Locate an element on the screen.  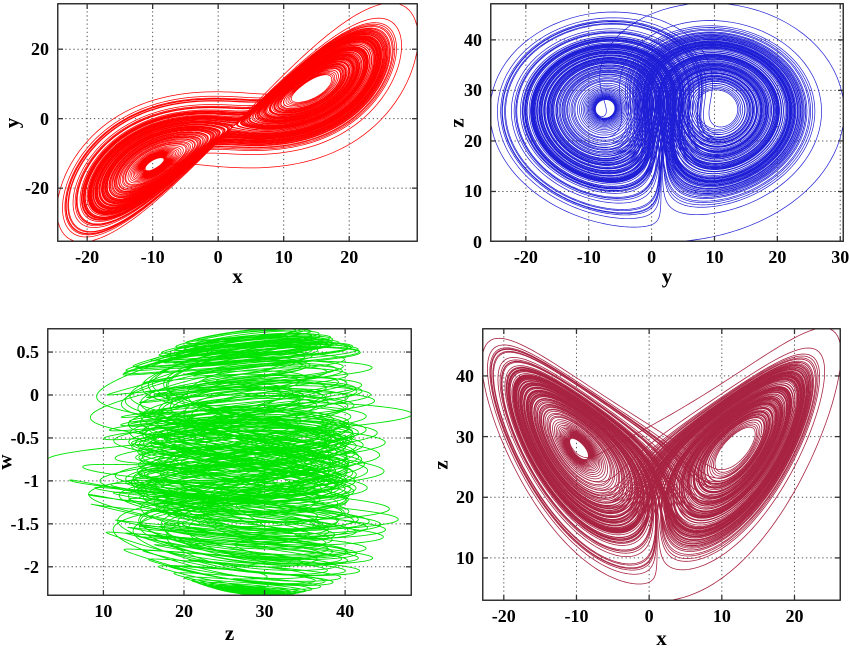
y-z-y-tick-label: 30 is located at coordinates (473, 90).